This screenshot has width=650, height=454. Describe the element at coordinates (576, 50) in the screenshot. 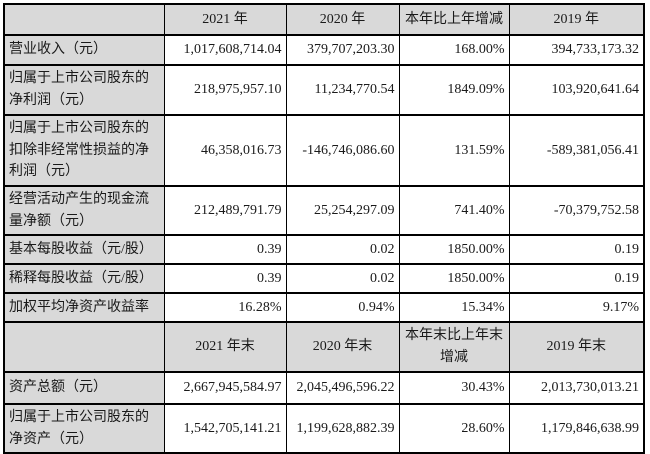

I see `value-cell: 394,733,173.32` at that location.